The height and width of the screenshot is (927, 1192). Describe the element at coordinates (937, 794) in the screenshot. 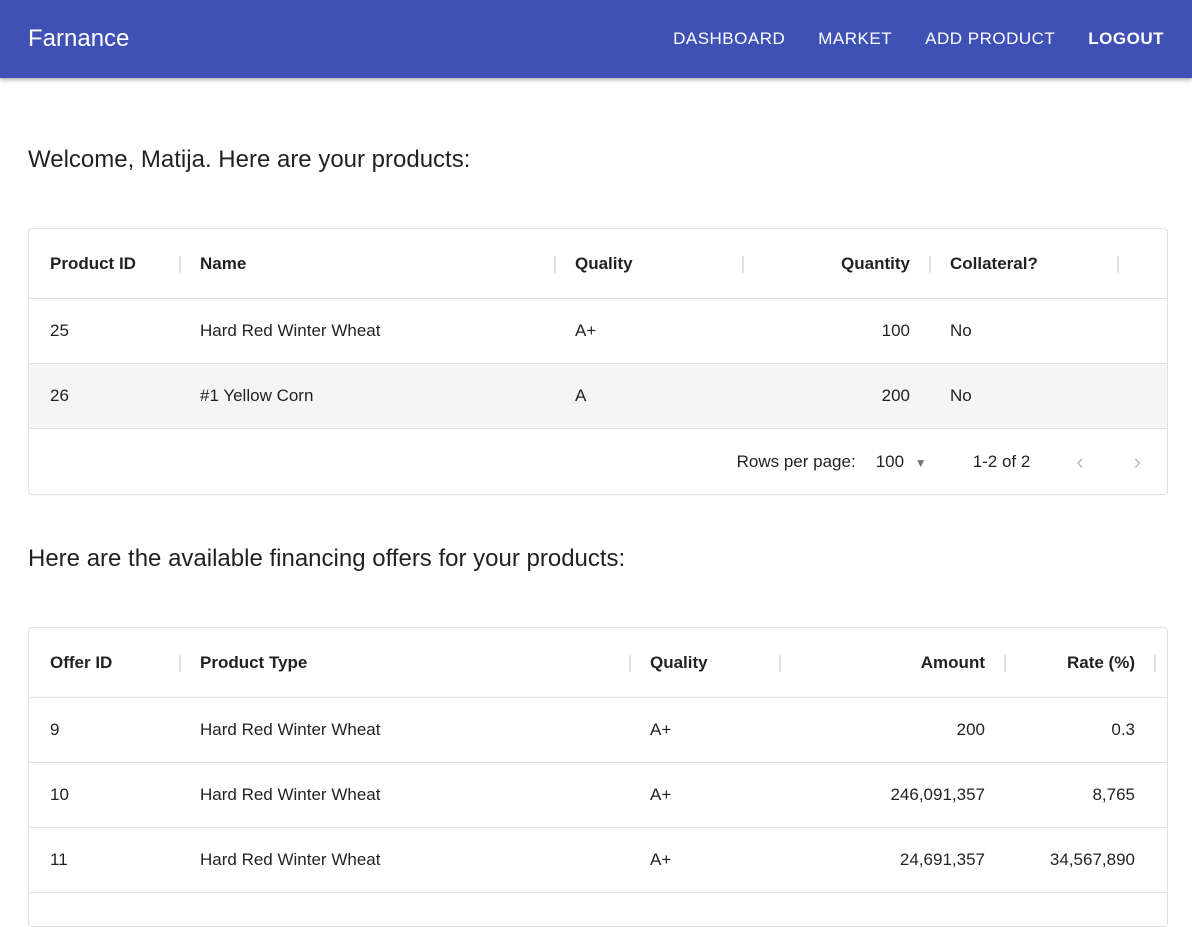

I see `table-cell: 246,091,357` at that location.